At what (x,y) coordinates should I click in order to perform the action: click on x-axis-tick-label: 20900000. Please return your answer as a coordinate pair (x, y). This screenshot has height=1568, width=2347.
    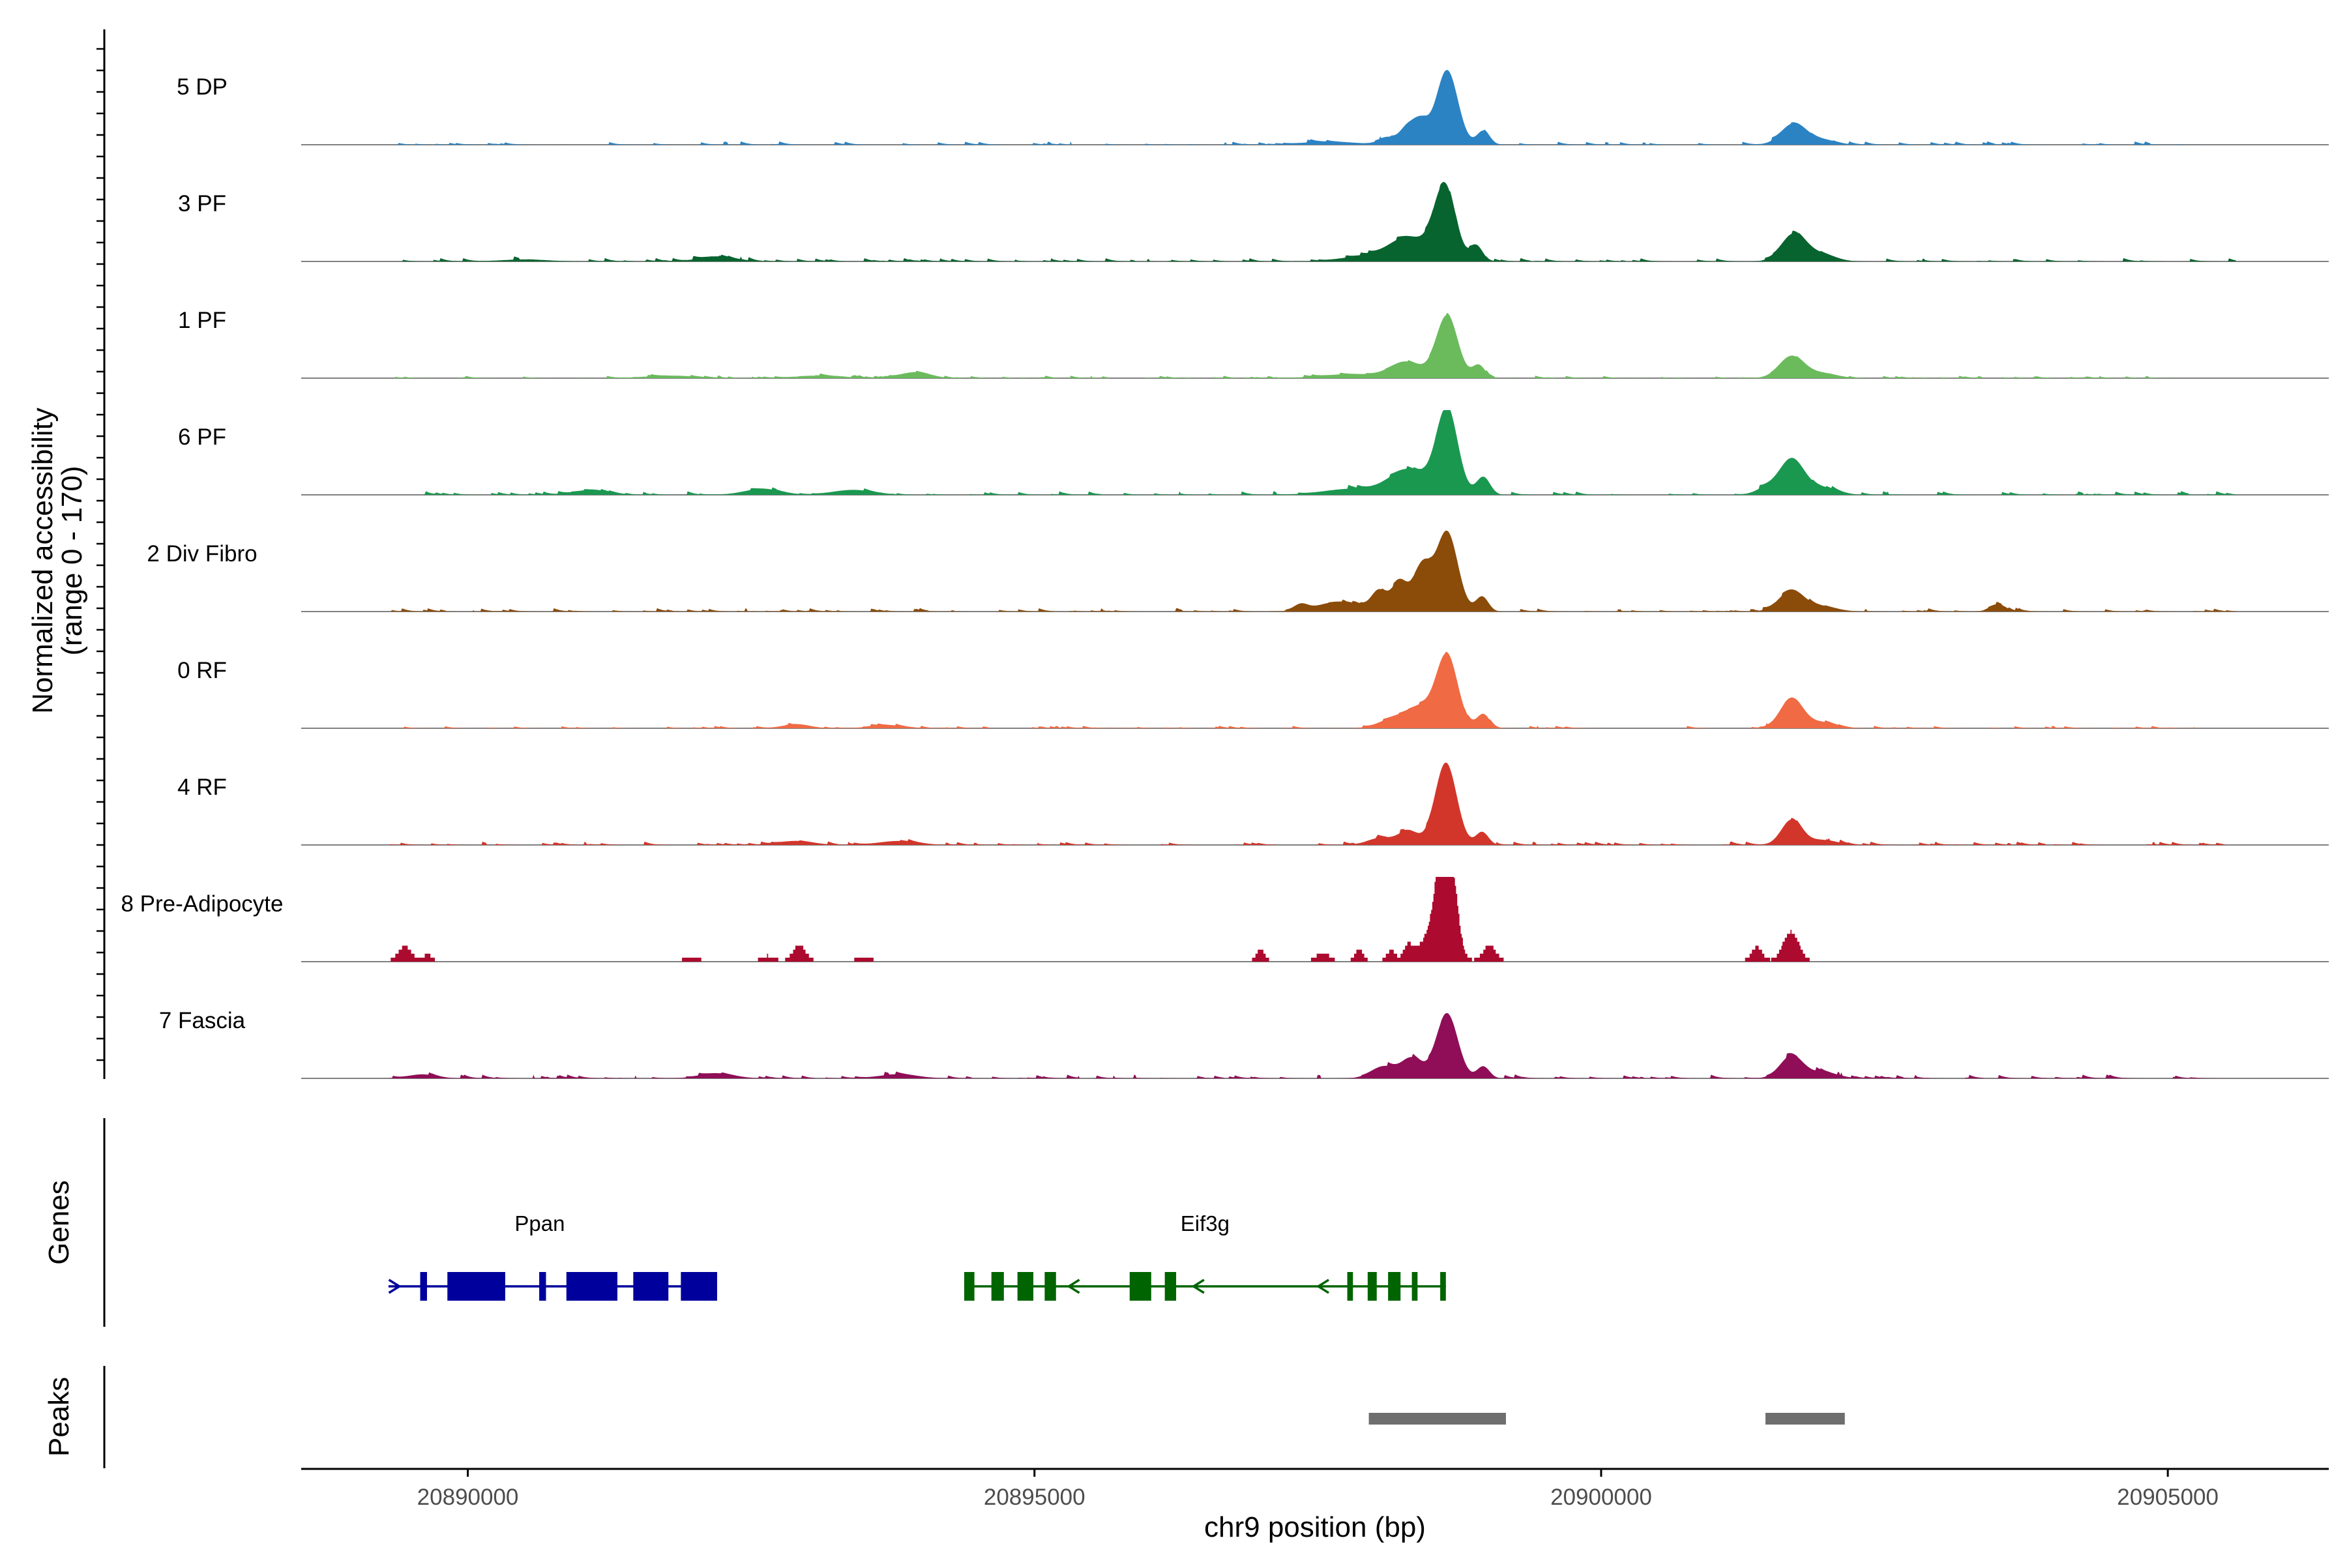
    Looking at the image, I should click on (1601, 1498).